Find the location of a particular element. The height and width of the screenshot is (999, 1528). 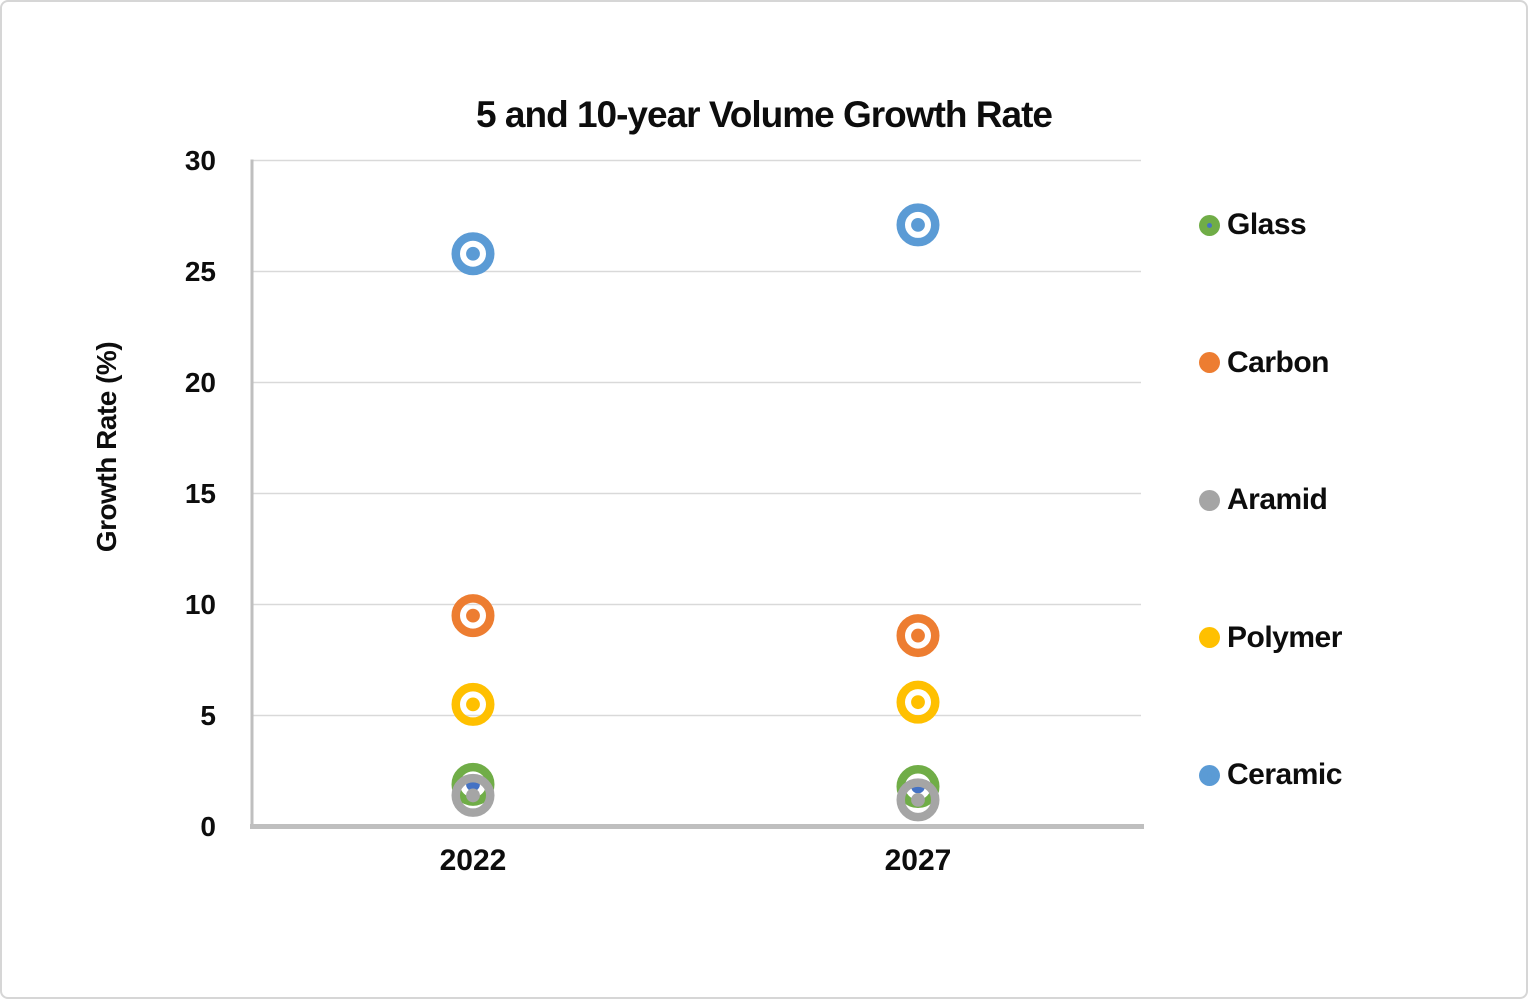

y-tick-label-0: 0 is located at coordinates (208, 826).